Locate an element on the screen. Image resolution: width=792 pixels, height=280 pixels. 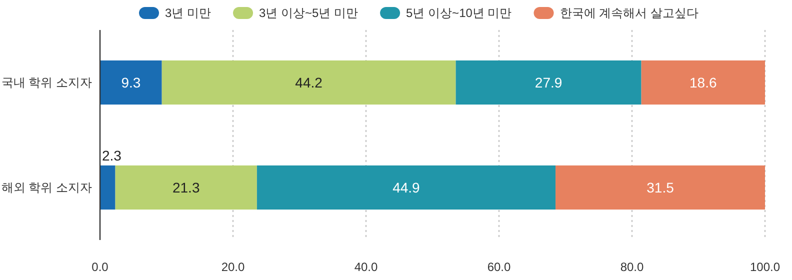
legend-label: 한국에 계속해서 살고싶다 is located at coordinates (629, 13).